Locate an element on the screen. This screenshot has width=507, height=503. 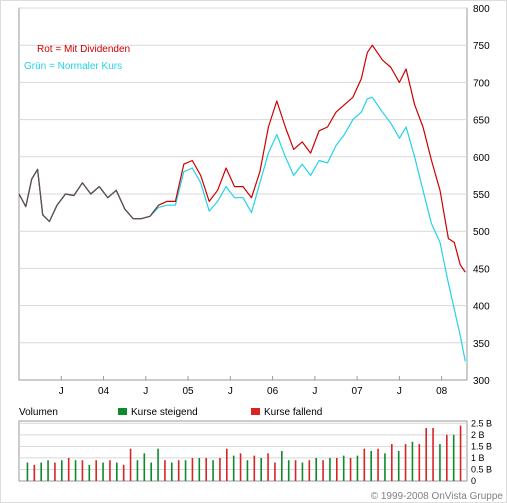
price-tick-label: 300 is located at coordinates (481, 381).